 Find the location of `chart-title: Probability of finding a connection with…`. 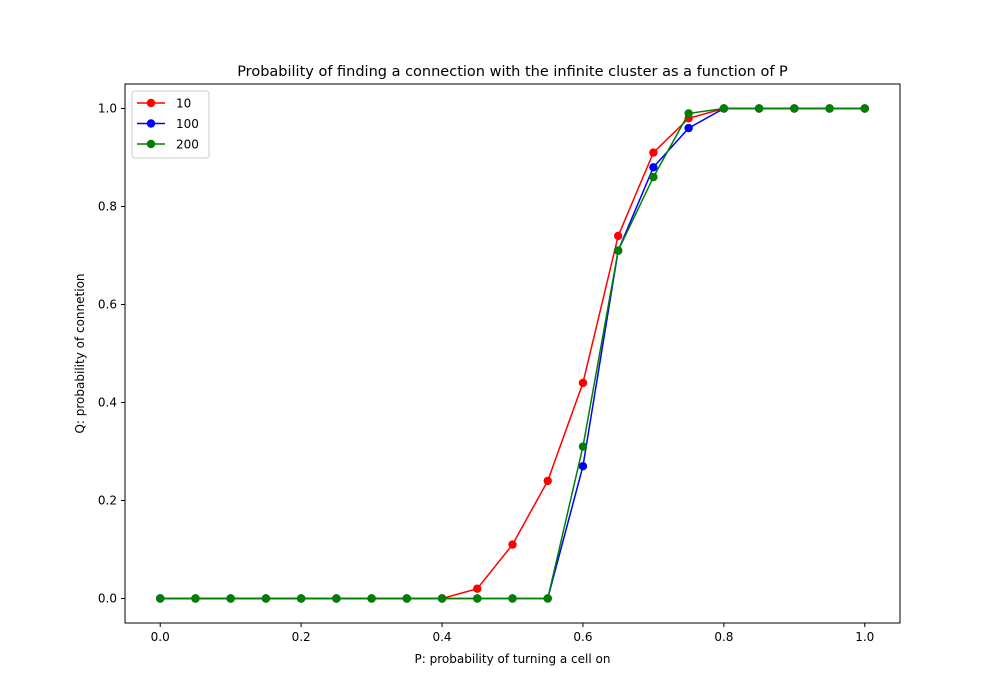

chart-title: Probability of finding a connection with… is located at coordinates (512, 72).